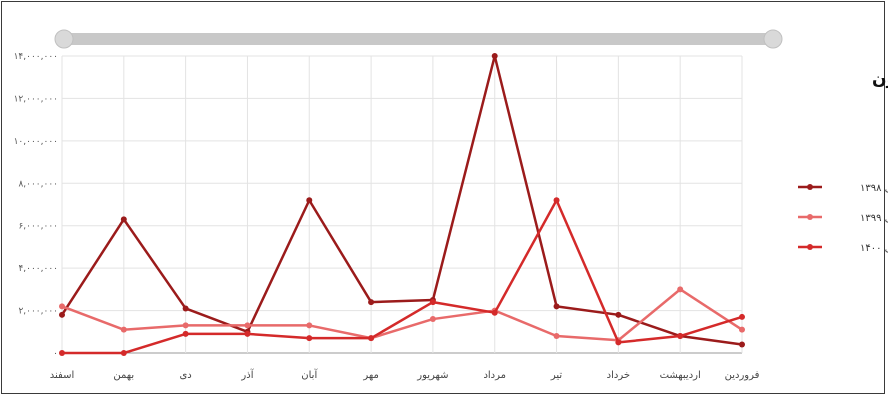  I want to click on legend-label: سال ۱۳۹۸, so click(874, 188).